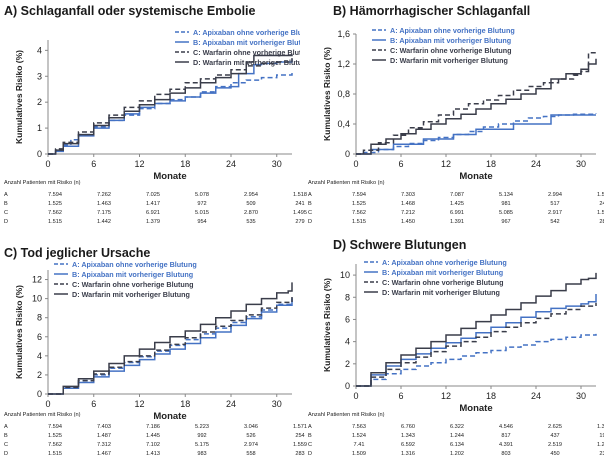 This screenshot has width=604, height=468. I want to click on risk-cell: 517, so click(555, 204).